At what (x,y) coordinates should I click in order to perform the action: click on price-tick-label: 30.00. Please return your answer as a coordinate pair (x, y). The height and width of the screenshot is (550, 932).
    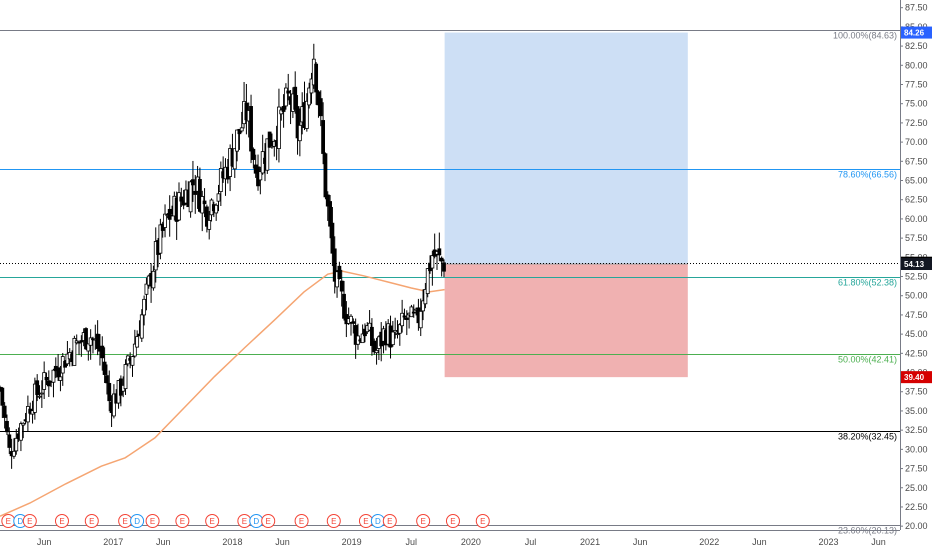
    Looking at the image, I should click on (916, 449).